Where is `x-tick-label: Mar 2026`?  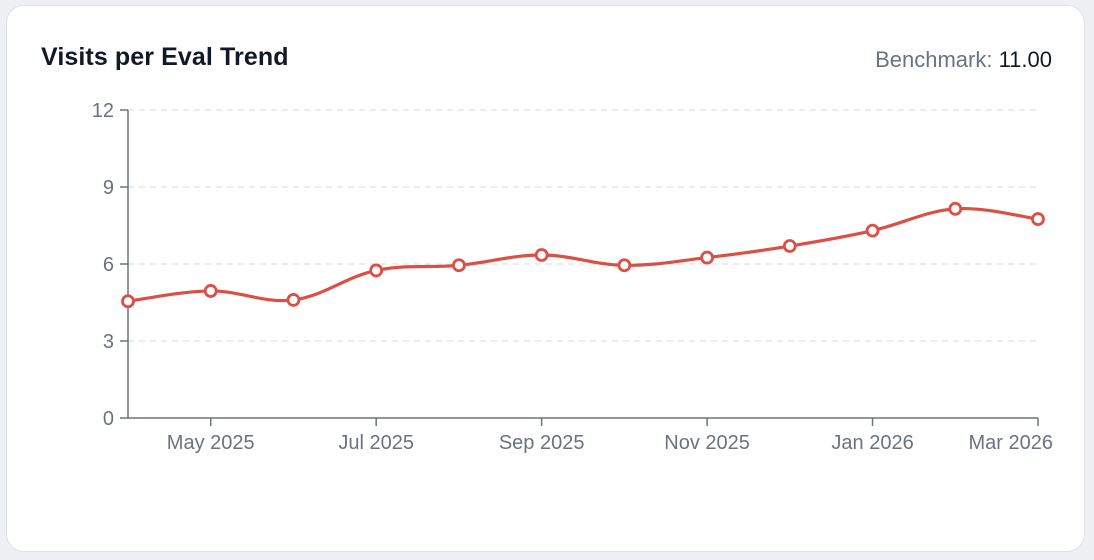
x-tick-label: Mar 2026 is located at coordinates (1011, 443).